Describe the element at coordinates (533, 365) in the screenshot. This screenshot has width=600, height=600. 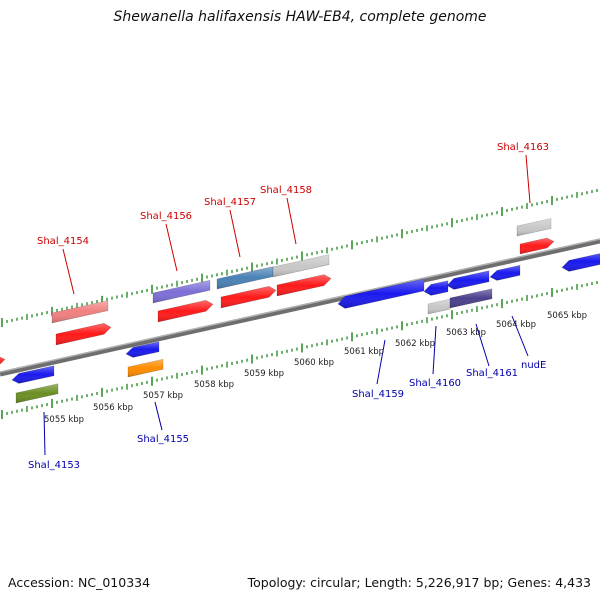
I see `gene-label-nude: nudE` at that location.